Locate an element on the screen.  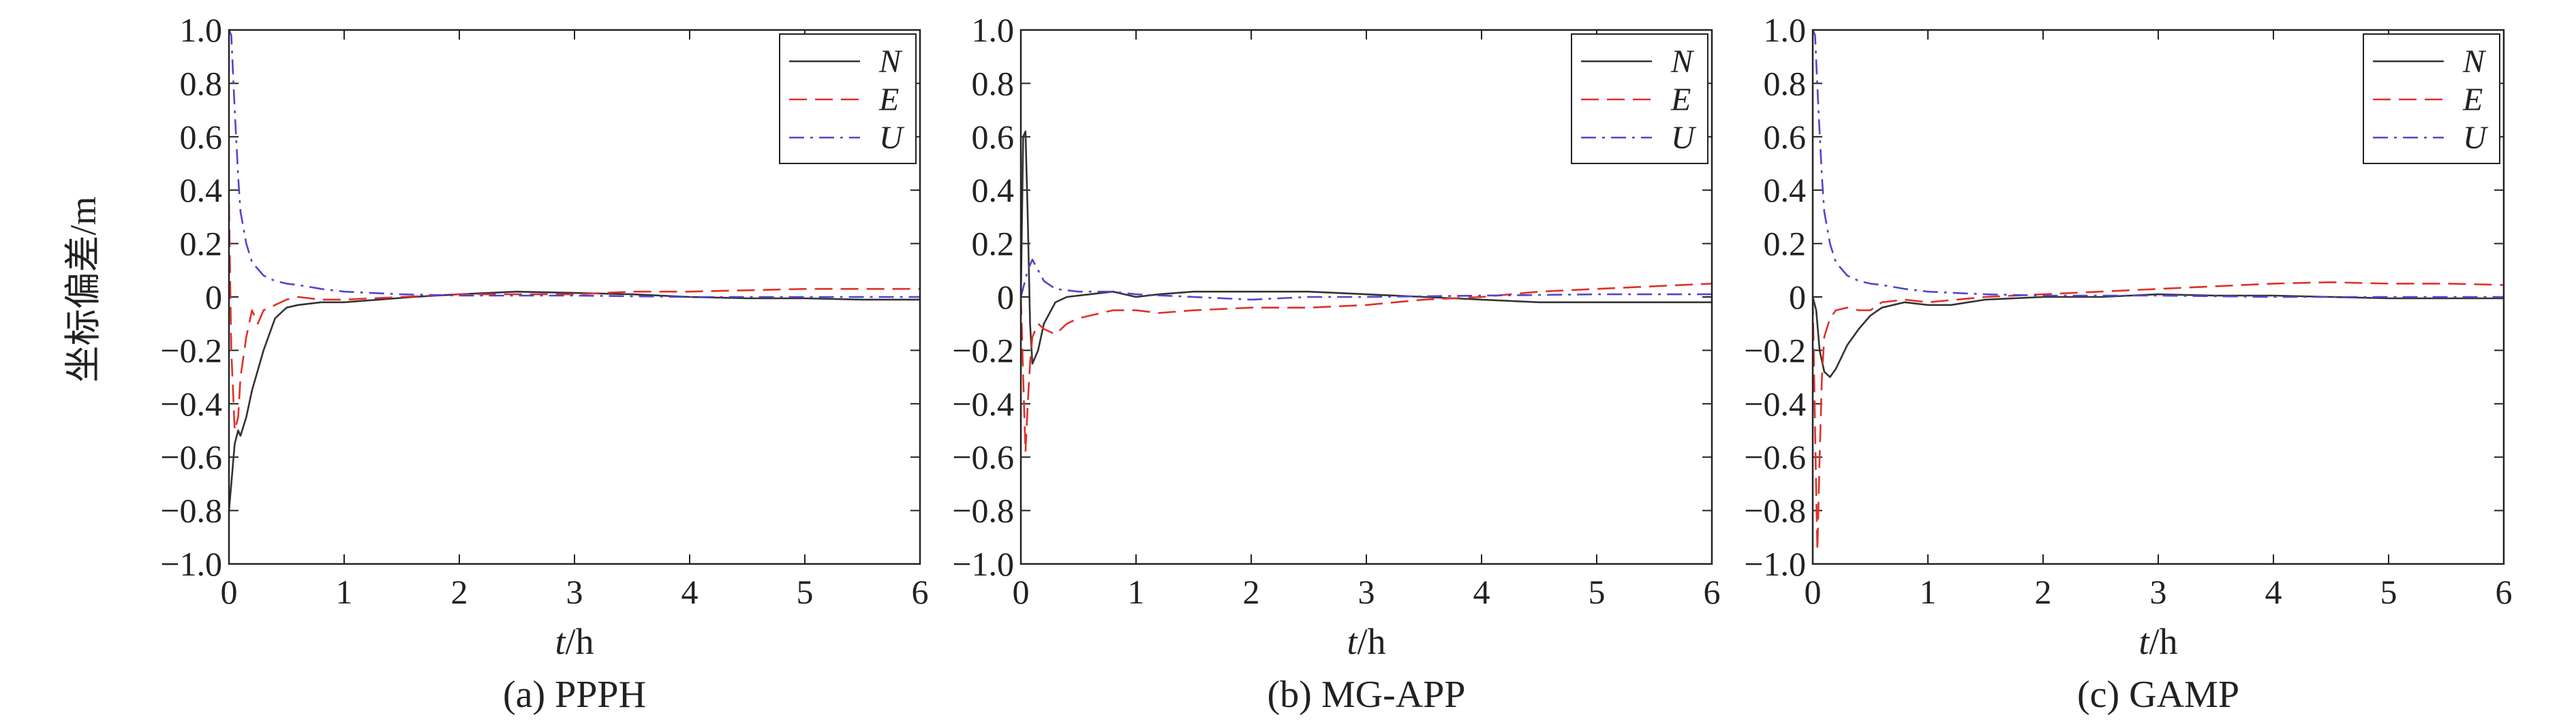
y-axis-label: 坐标偏差/m is located at coordinates (83, 289).